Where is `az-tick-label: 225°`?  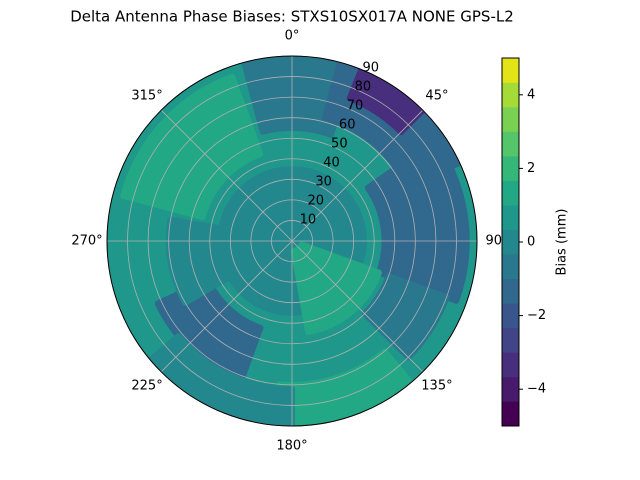
az-tick-label: 225° is located at coordinates (146, 385).